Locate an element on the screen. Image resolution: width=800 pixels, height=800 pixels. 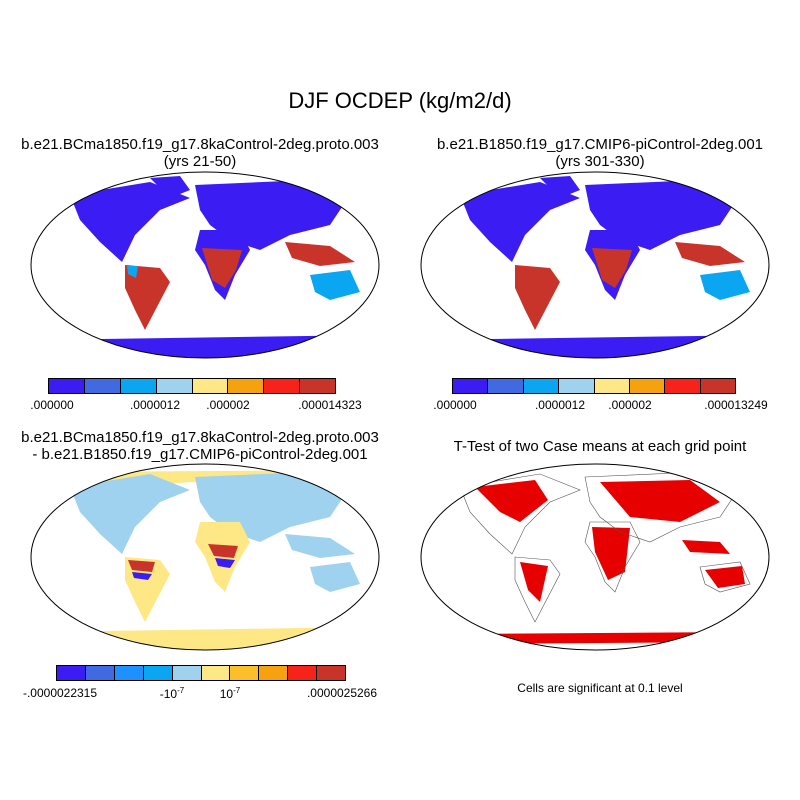
africa-dipole is located at coordinates (223, 551).